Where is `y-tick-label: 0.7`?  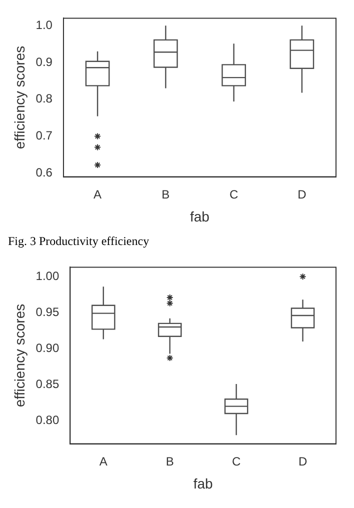 y-tick-label: 0.7 is located at coordinates (44, 135).